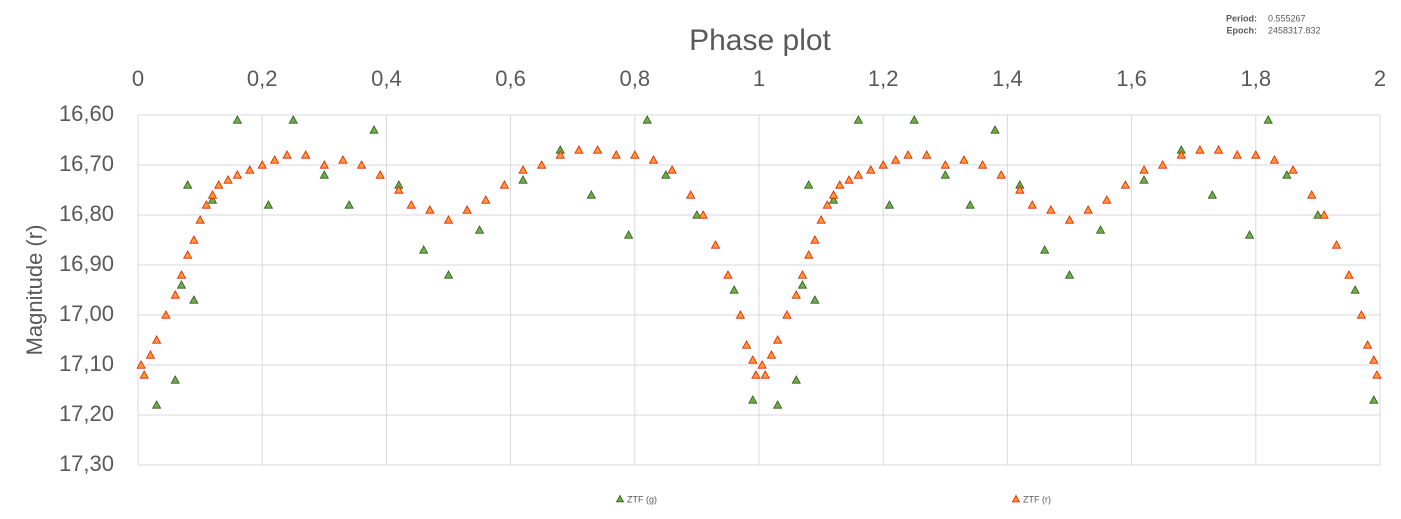 This screenshot has width=1401, height=519. Describe the element at coordinates (1007, 78) in the screenshot. I see `x-tick-label: 1,4` at that location.